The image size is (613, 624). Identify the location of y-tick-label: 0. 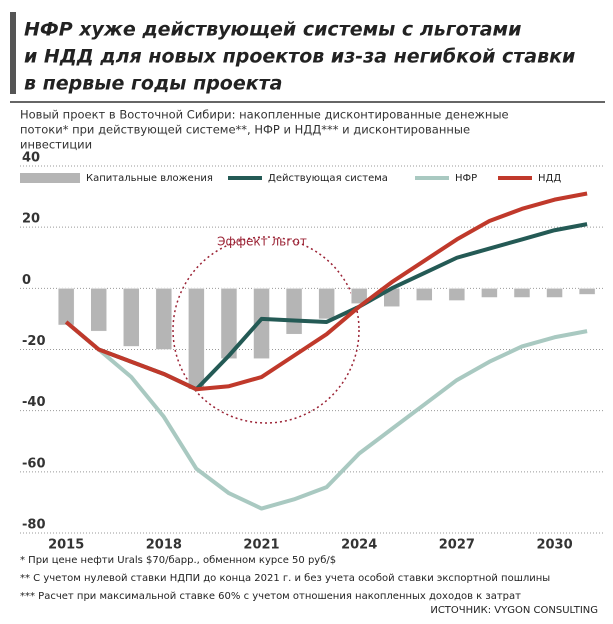
(26, 280).